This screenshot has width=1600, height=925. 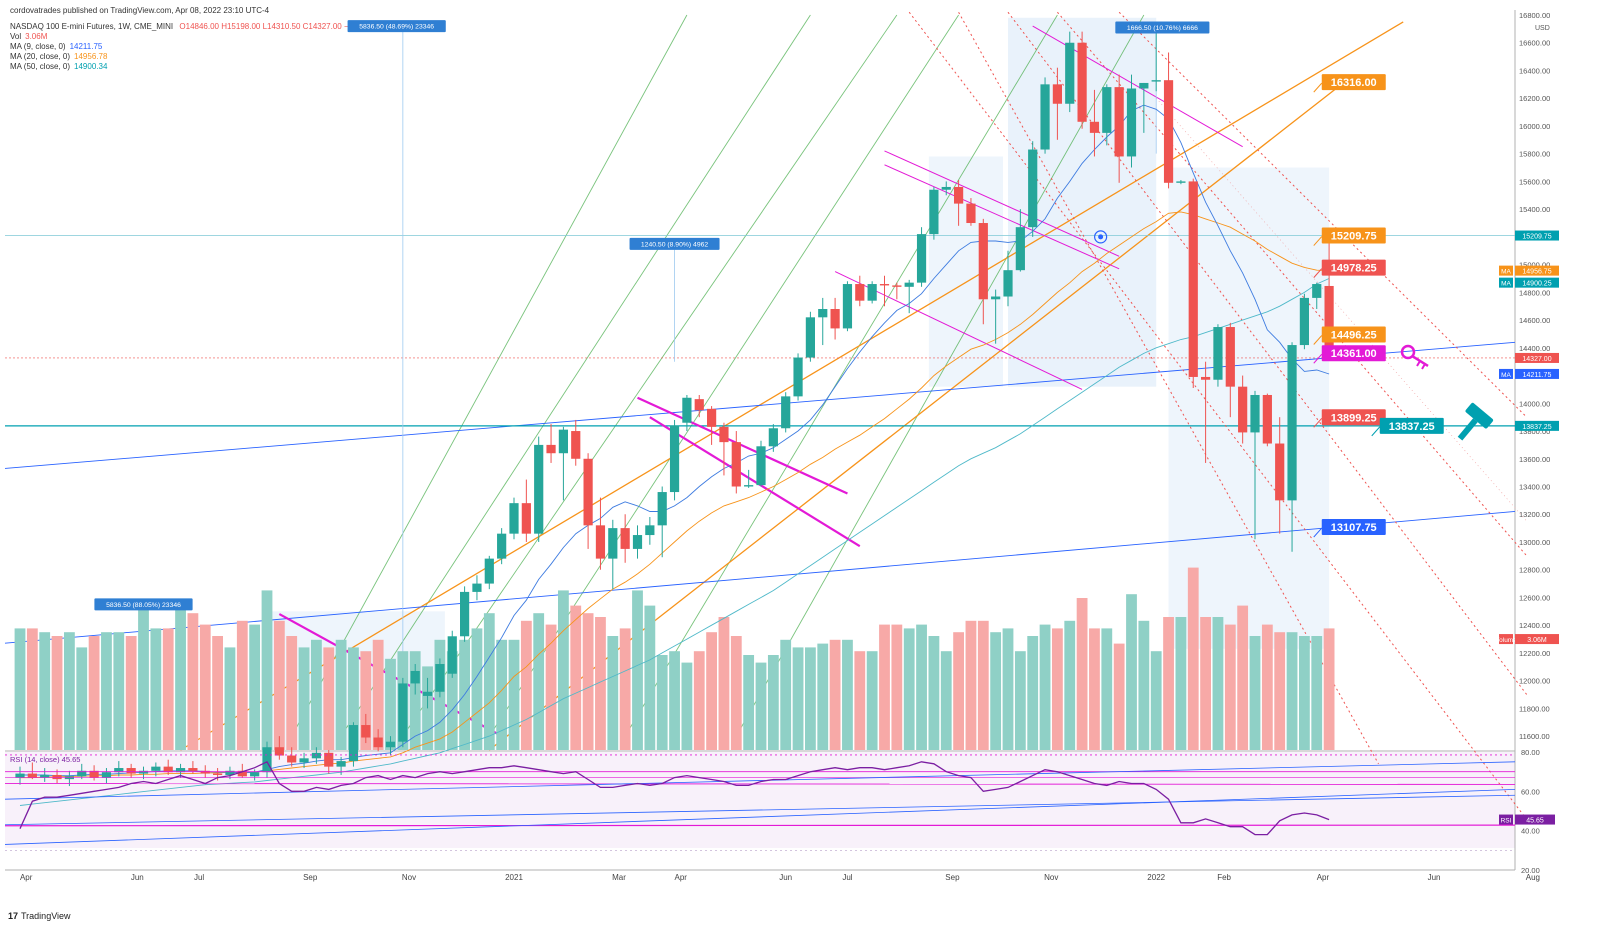 I want to click on time-tick-label: Aug, so click(x=1533, y=877).